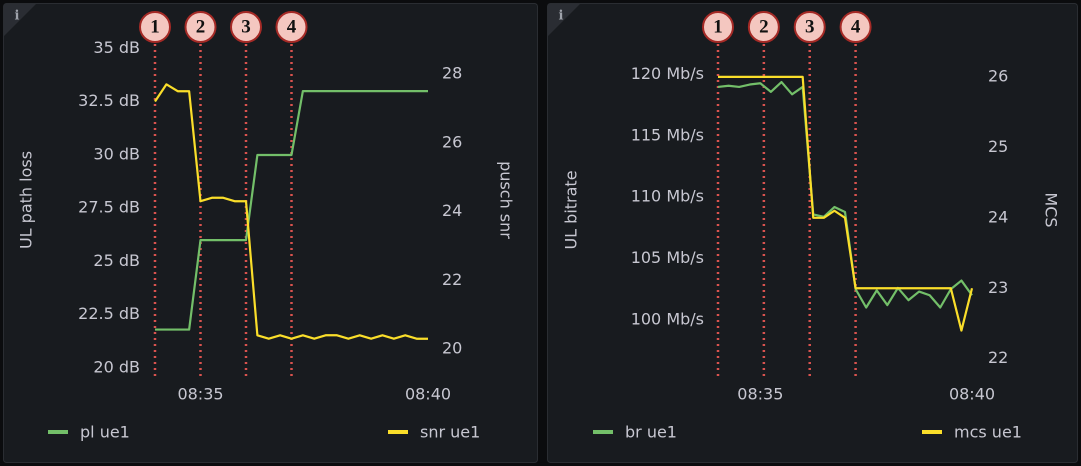 The height and width of the screenshot is (466, 1081). What do you see at coordinates (667, 318) in the screenshot?
I see `y-tick-label: 100 Mb/s` at bounding box center [667, 318].